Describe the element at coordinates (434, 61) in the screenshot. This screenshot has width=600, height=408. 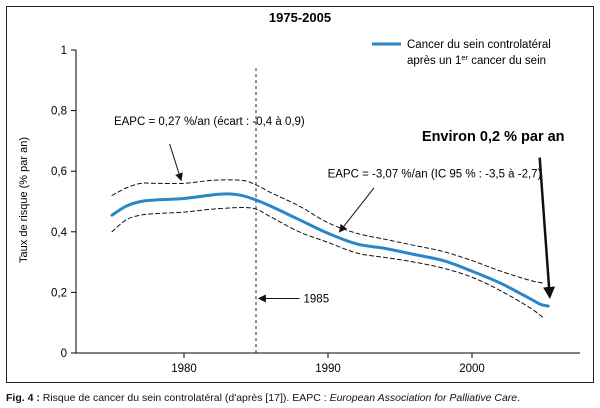
I see `legend-line2-prefix: après un 1` at that location.